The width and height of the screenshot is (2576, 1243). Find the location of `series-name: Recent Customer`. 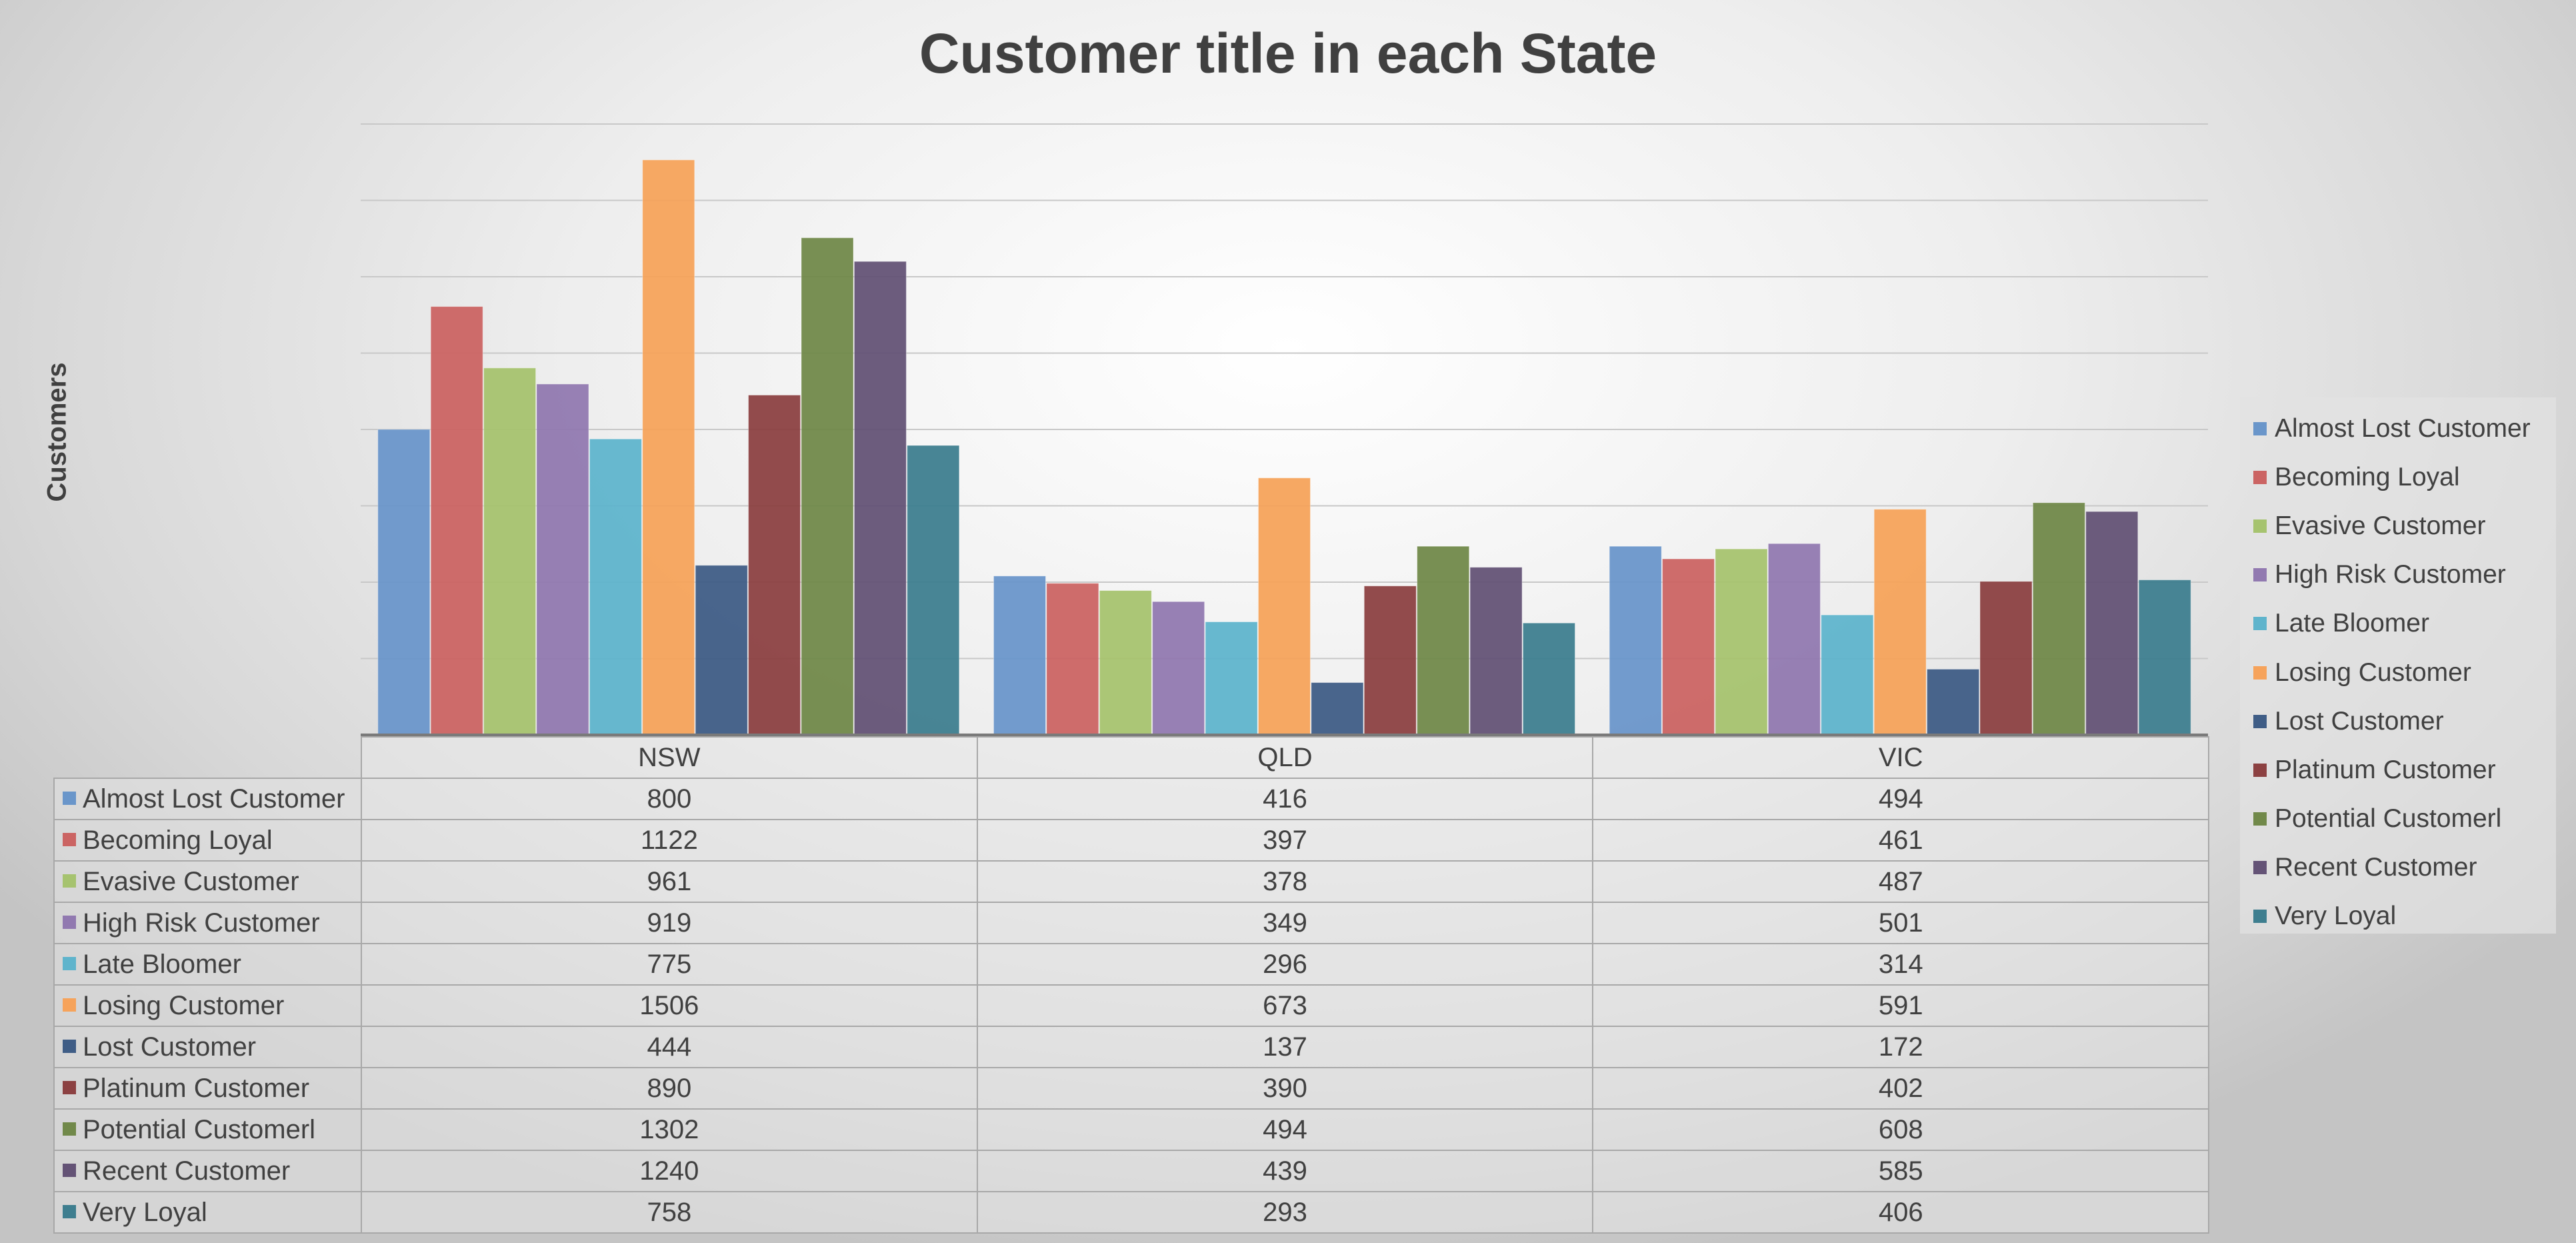

series-name: Recent Customer is located at coordinates (187, 1171).